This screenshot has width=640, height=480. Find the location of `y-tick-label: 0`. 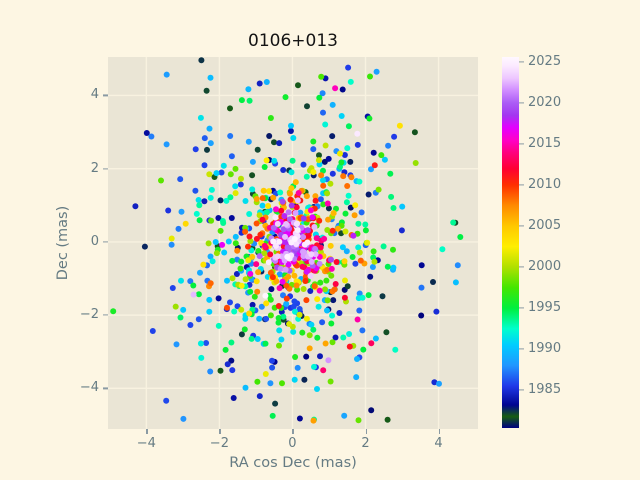

y-tick-label: 0 is located at coordinates (94, 241).